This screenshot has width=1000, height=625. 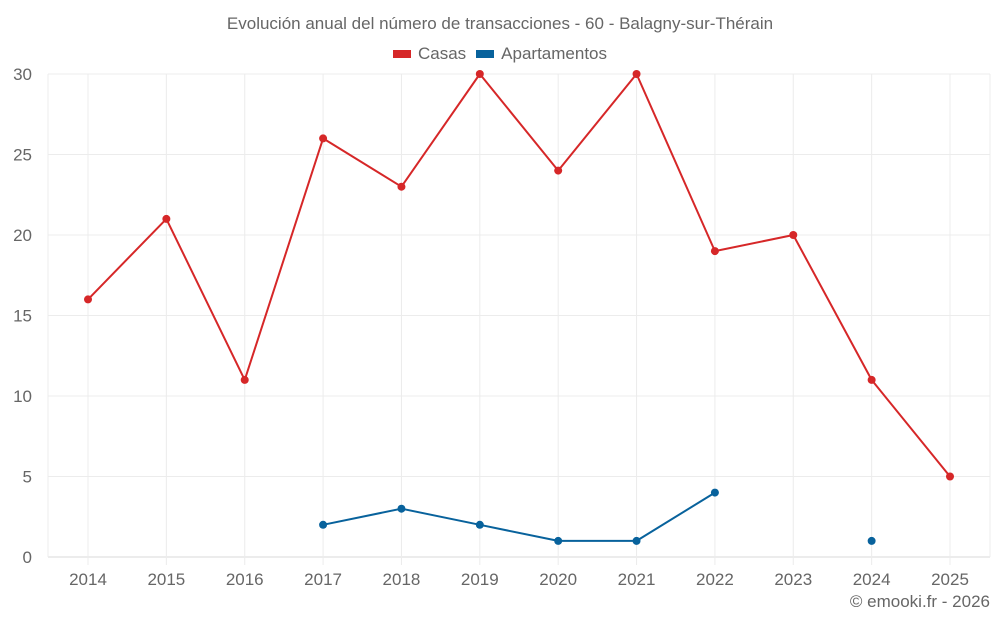 What do you see at coordinates (950, 579) in the screenshot?
I see `x-tick-label: 2025` at bounding box center [950, 579].